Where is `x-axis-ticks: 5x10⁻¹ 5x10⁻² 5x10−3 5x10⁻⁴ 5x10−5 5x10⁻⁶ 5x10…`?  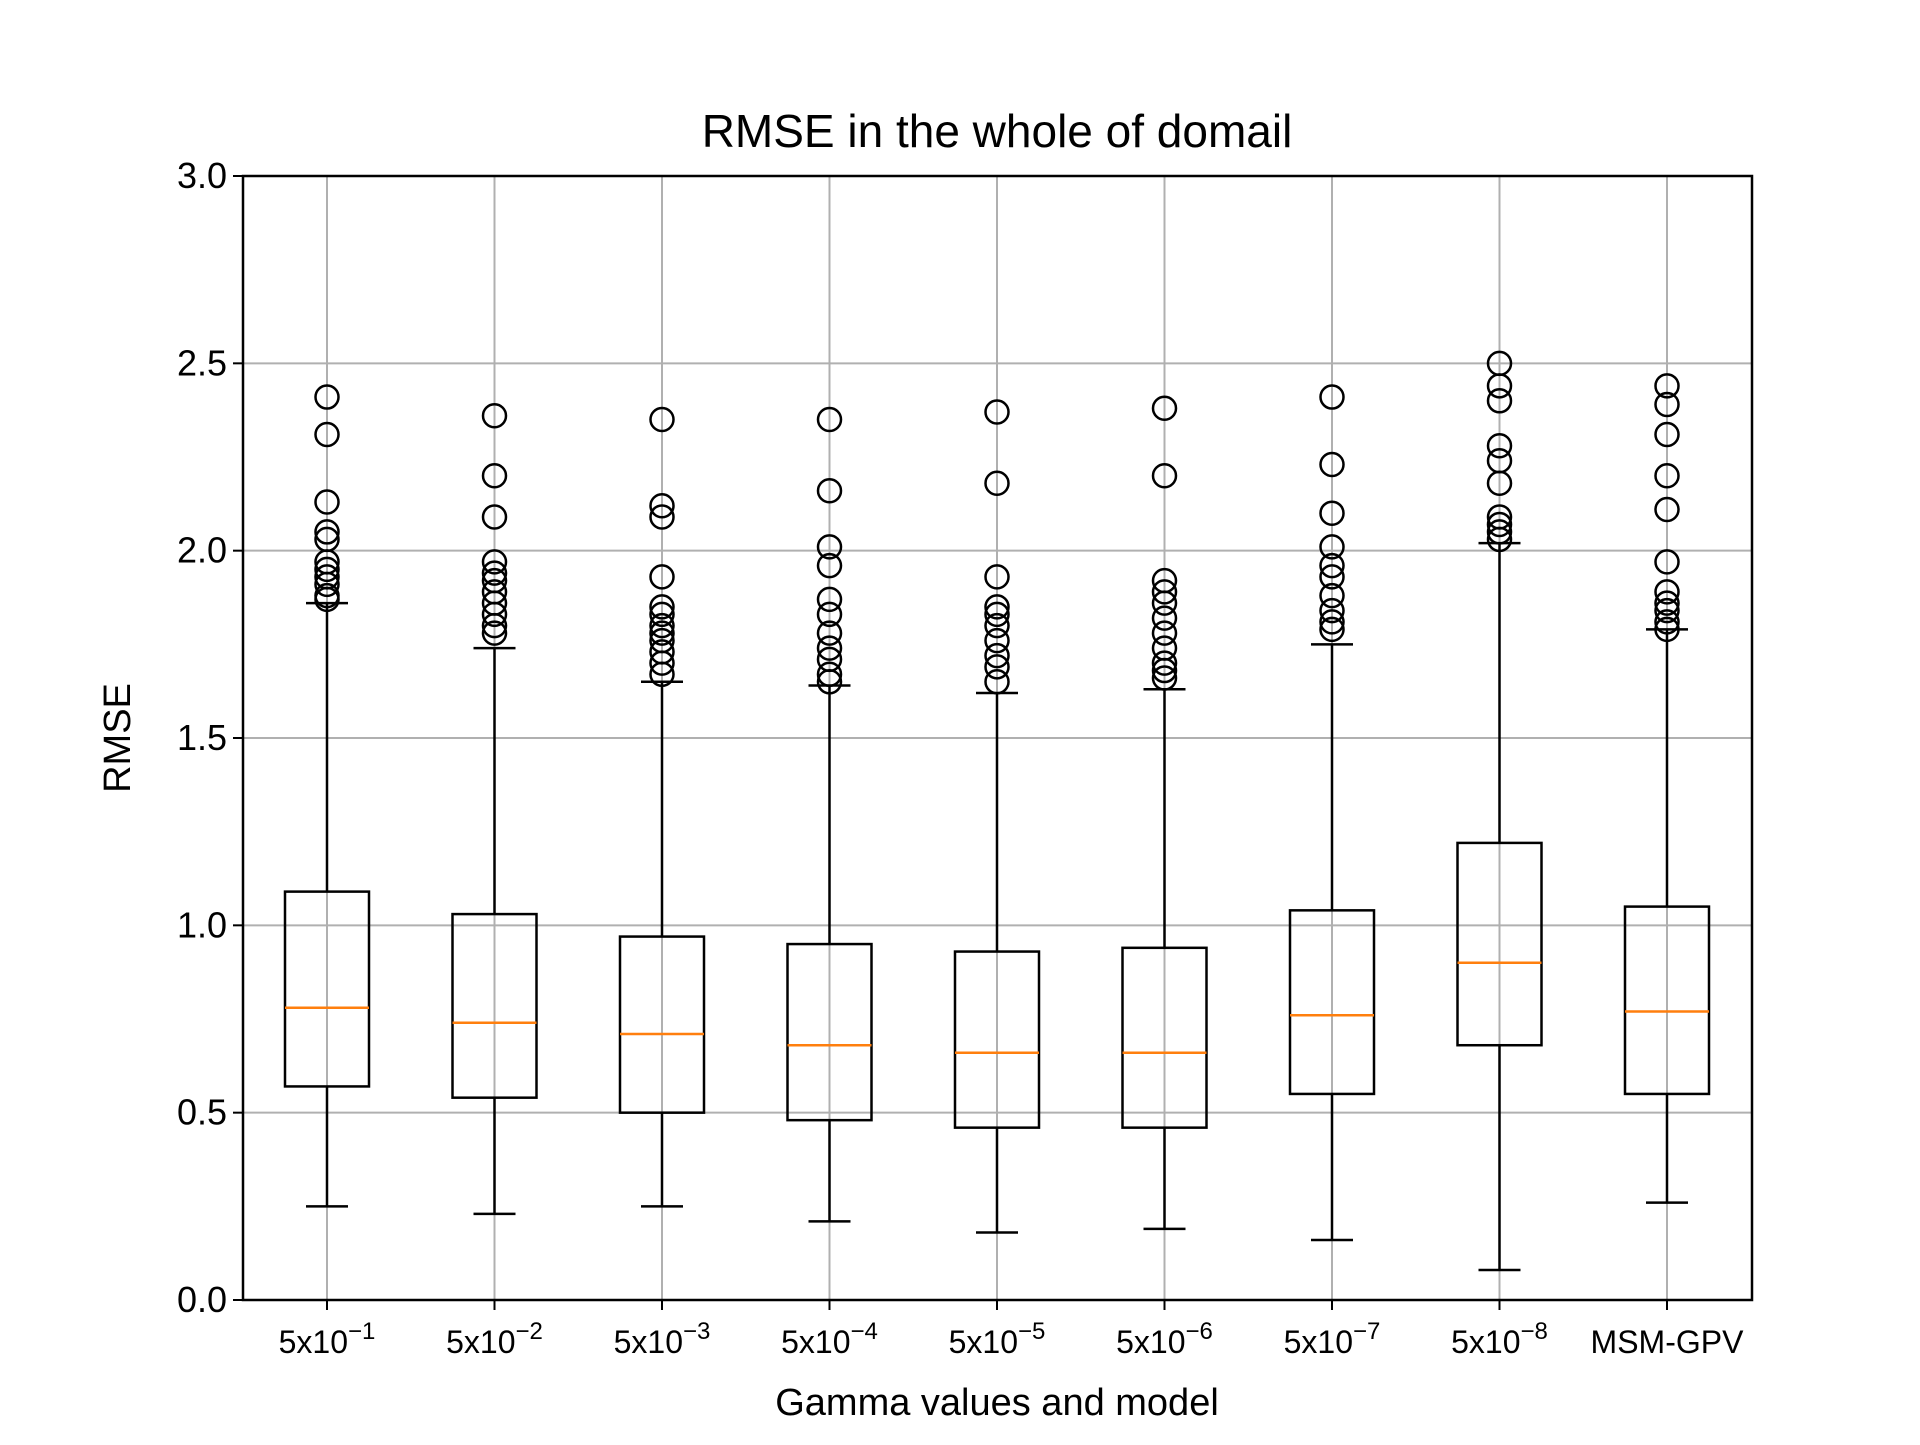 x-axis-ticks: 5x10⁻¹ 5x10⁻² 5x10−3 5x10⁻⁴ 5x10−5 5x10⁻⁶ 5x10… is located at coordinates (1011, 1330).